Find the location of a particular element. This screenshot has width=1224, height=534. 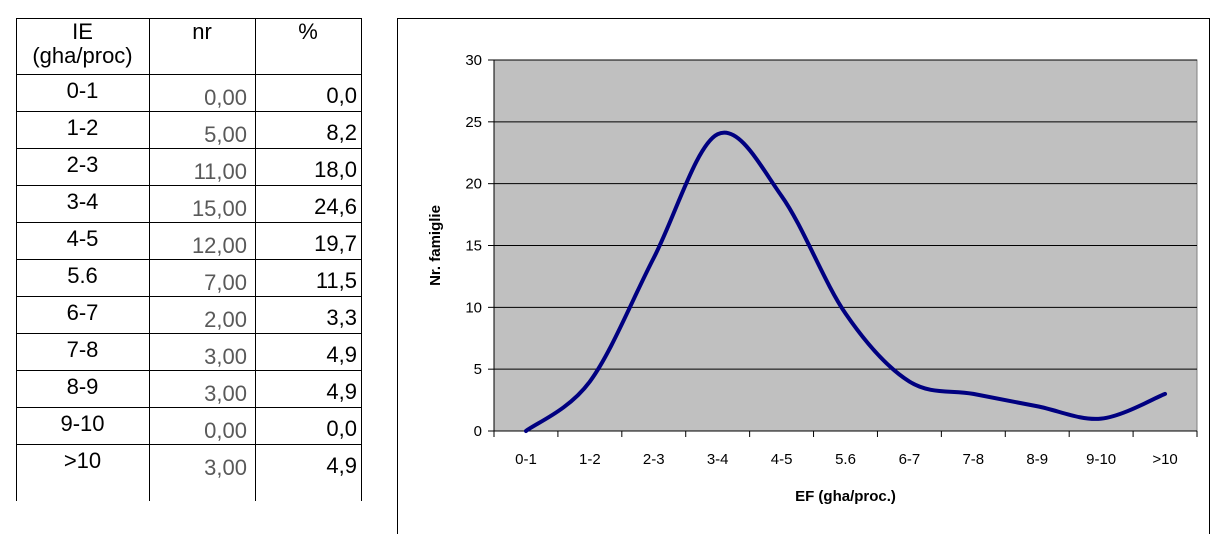

table-row: 0-1 0,00 0,0 is located at coordinates (188, 92).